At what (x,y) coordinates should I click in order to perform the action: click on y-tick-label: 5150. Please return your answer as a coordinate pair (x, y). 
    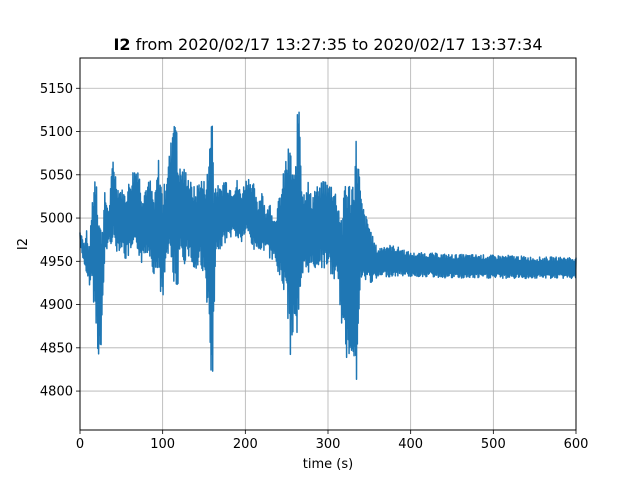
    Looking at the image, I should click on (56, 89).